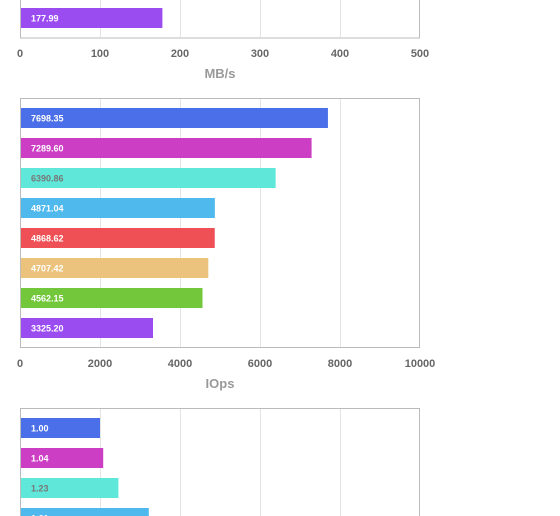 Image resolution: width=560 pixels, height=516 pixels. Describe the element at coordinates (100, 54) in the screenshot. I see `x-tick-label: 100` at that location.